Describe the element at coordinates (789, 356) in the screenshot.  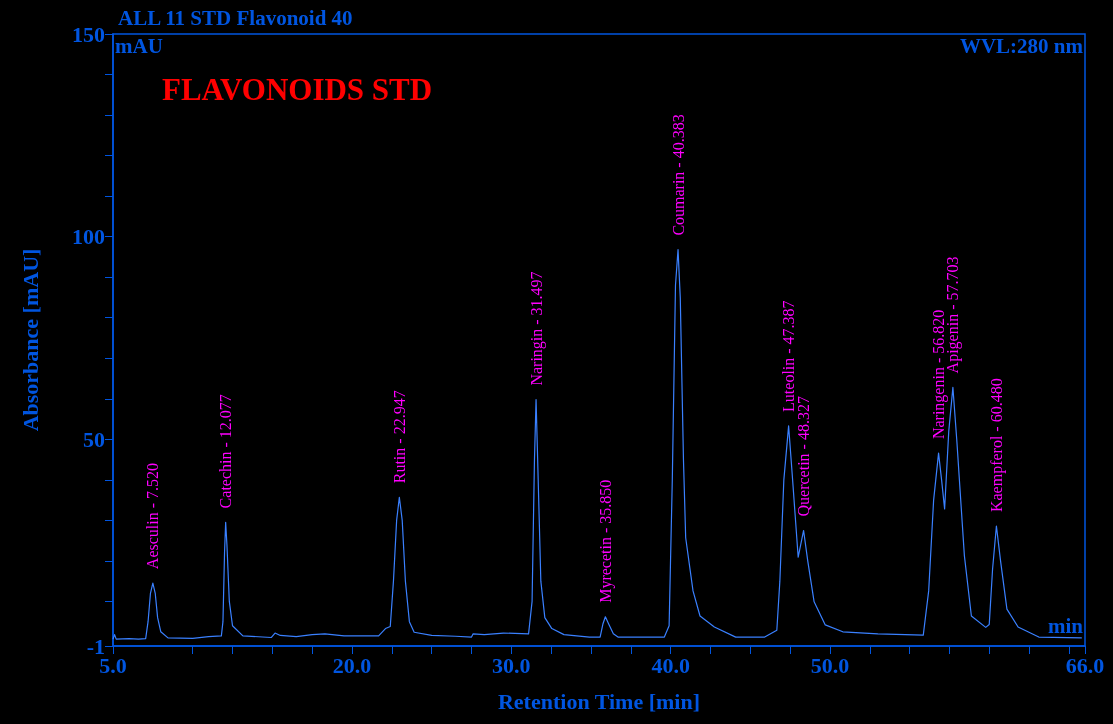
I see `annotation: Luteolin - 47.387` at that location.